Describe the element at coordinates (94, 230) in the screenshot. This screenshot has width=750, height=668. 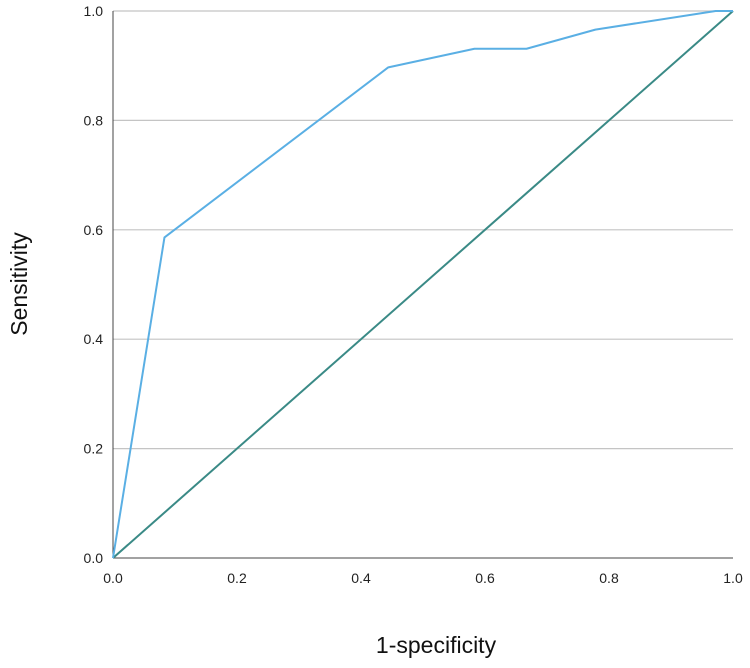
I see `y-tick-label: 0.6` at that location.